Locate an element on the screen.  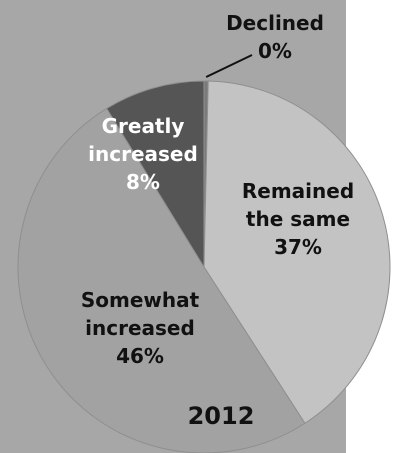
pie-slice-label-1: Remained the same 37% is located at coordinates (298, 219).